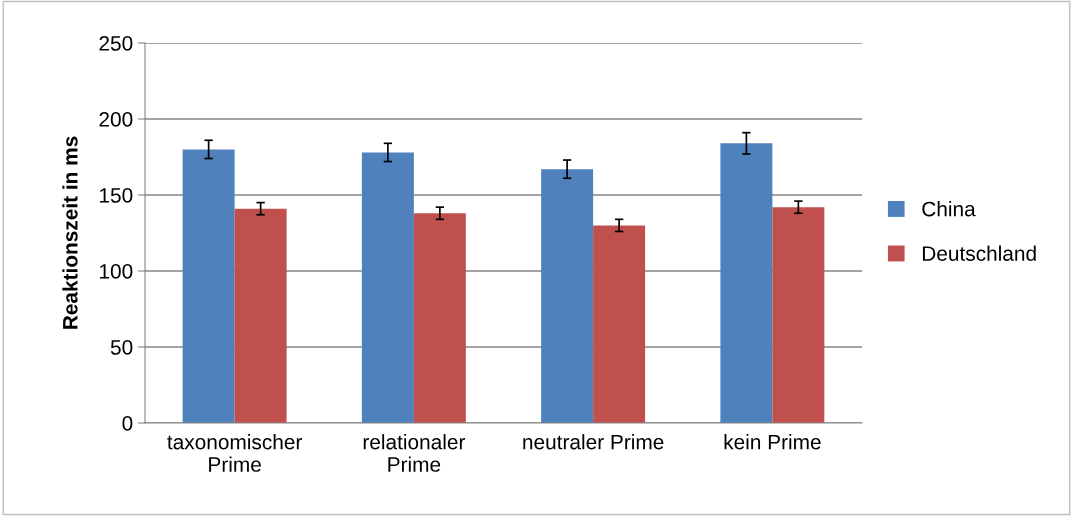 This screenshot has width=1073, height=516. Describe the element at coordinates (772, 442) in the screenshot. I see `x-tick-label: kein Prime` at that location.